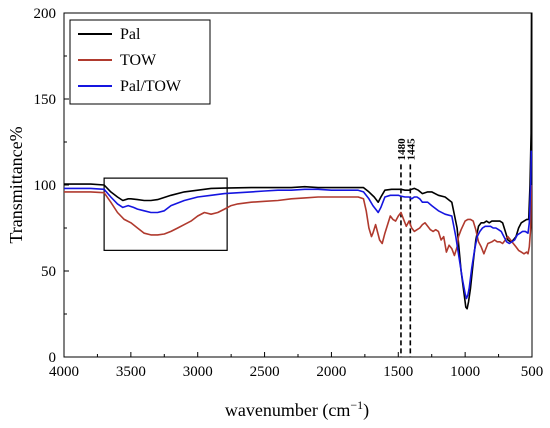  I want to click on legend-label: Pal/TOW, so click(151, 86).